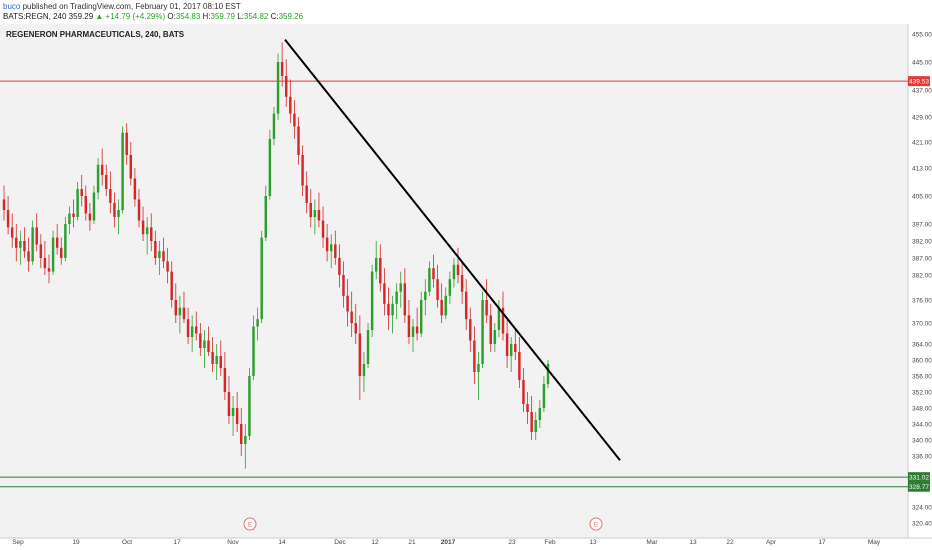 The image size is (932, 550). What do you see at coordinates (822, 542) in the screenshot?
I see `time-tick-label: 17` at bounding box center [822, 542].